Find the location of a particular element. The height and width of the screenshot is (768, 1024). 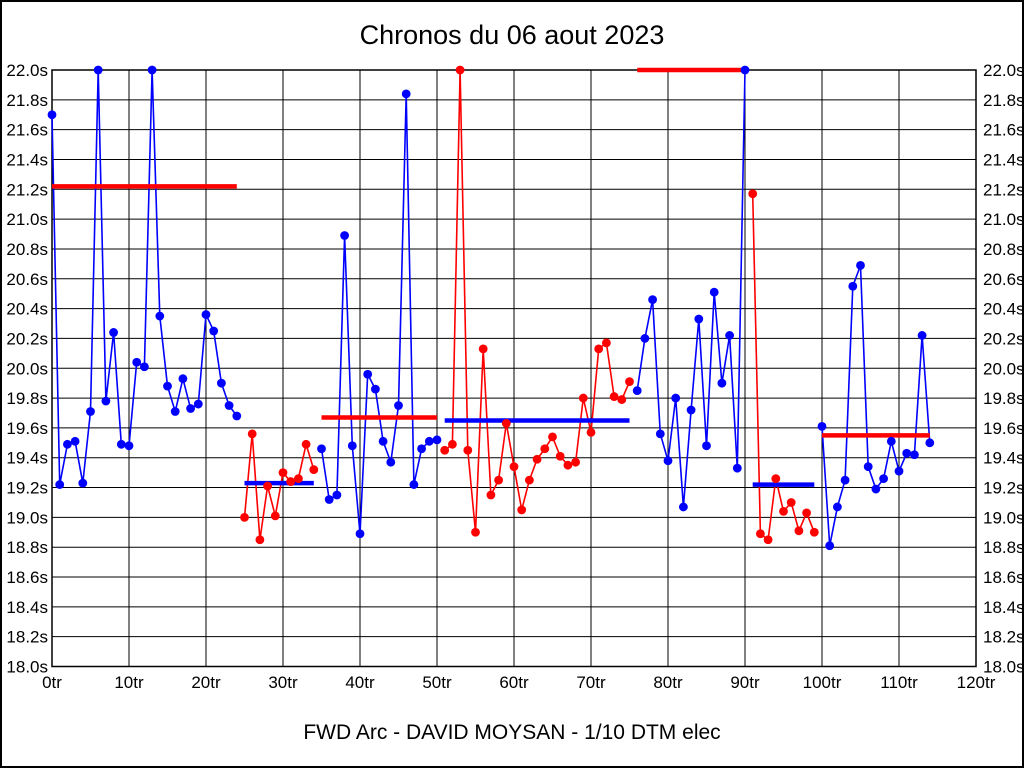

y-tick-label-left: 18.8s is located at coordinates (27, 547).